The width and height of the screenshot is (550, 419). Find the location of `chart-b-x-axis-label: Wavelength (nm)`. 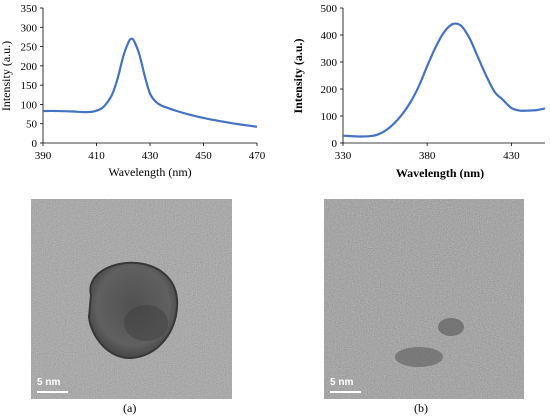

chart-b-x-axis-label: Wavelength (nm) is located at coordinates (440, 173).